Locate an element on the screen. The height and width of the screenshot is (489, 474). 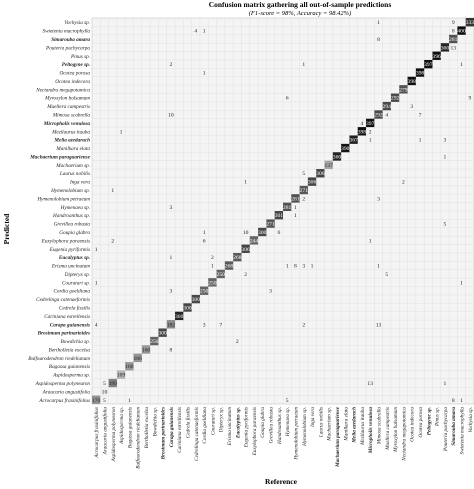
cell-value-label: 333 is located at coordinates (470, 23).